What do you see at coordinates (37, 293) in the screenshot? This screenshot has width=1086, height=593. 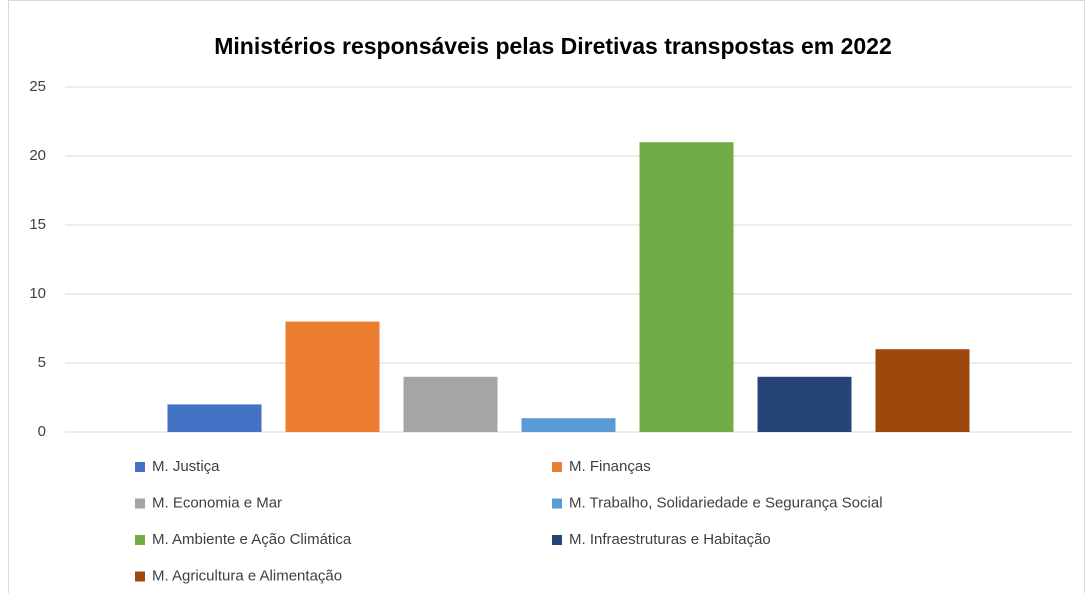 I see `y-tick-label: 10` at bounding box center [37, 293].